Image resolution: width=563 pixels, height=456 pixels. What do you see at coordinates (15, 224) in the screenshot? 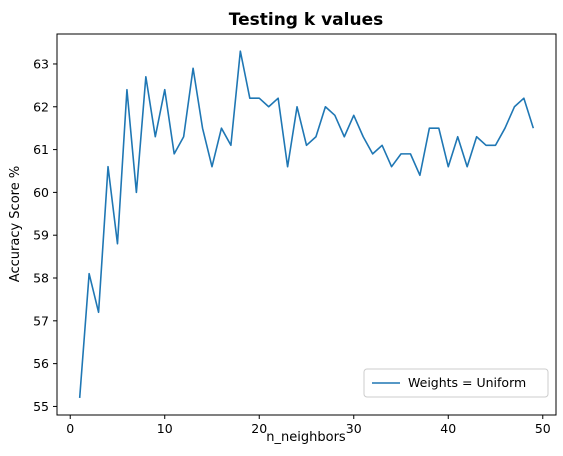
I see `y-axis-label: Accuracy Score %` at bounding box center [15, 224].